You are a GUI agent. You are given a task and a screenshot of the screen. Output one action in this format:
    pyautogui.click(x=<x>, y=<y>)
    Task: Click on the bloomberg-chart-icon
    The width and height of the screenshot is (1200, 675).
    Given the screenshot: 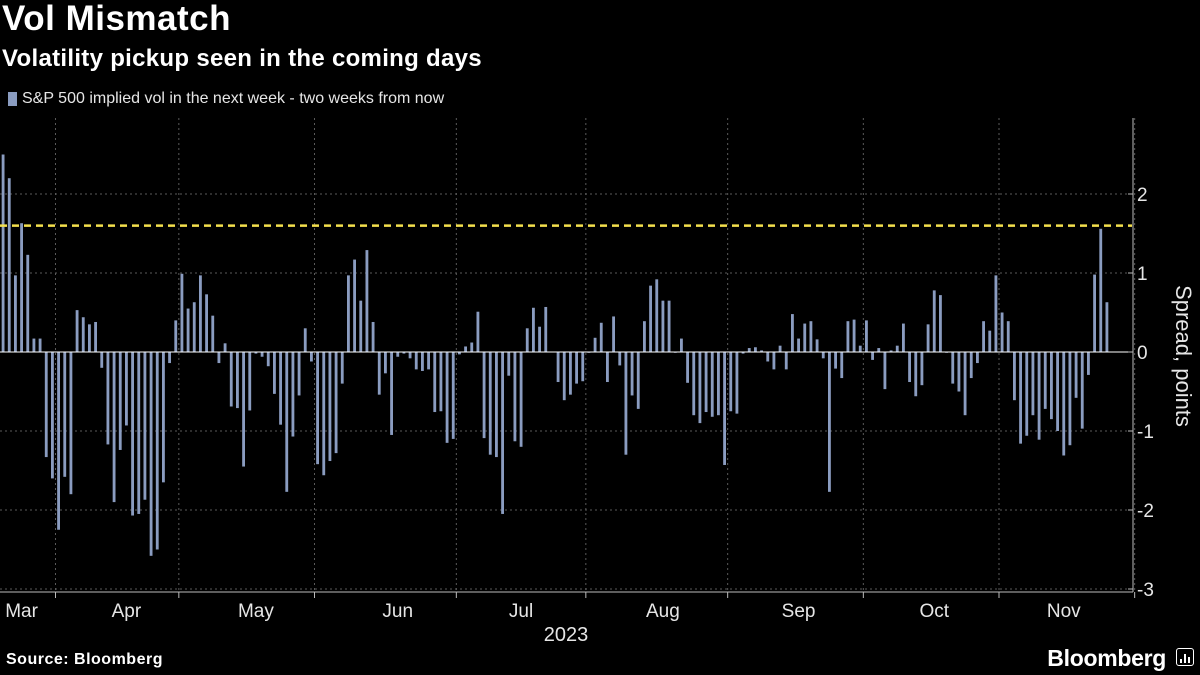 What is the action you would take?
    pyautogui.click(x=1185, y=657)
    